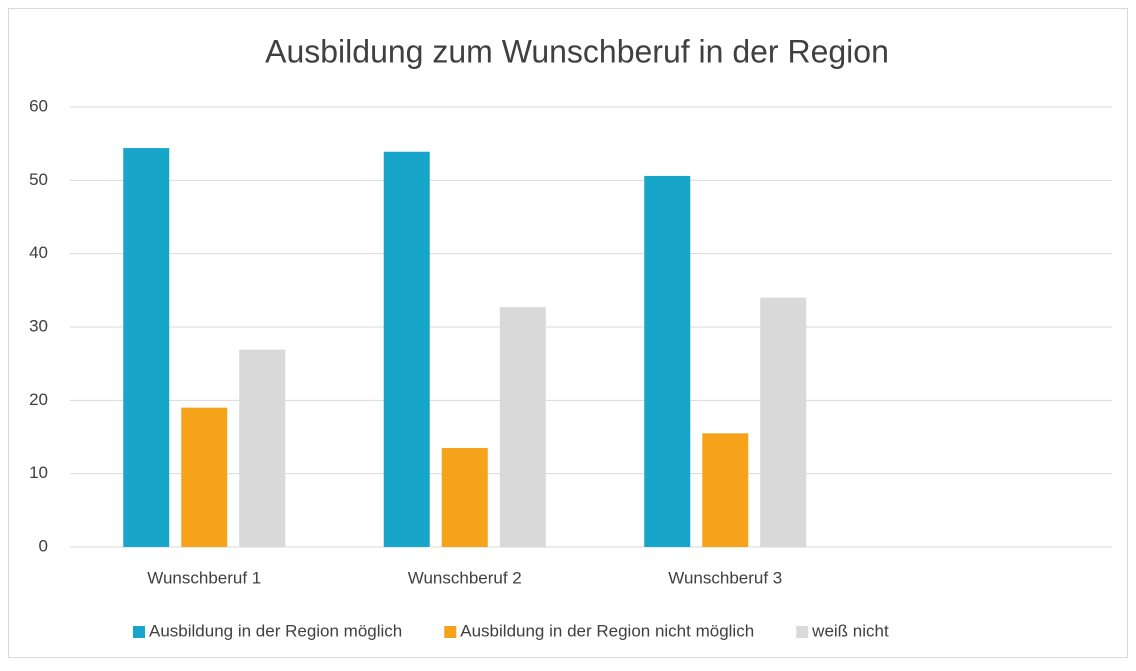  What do you see at coordinates (275, 630) in the screenshot?
I see `legend-label: Ausbildung in der Region möglich` at bounding box center [275, 630].